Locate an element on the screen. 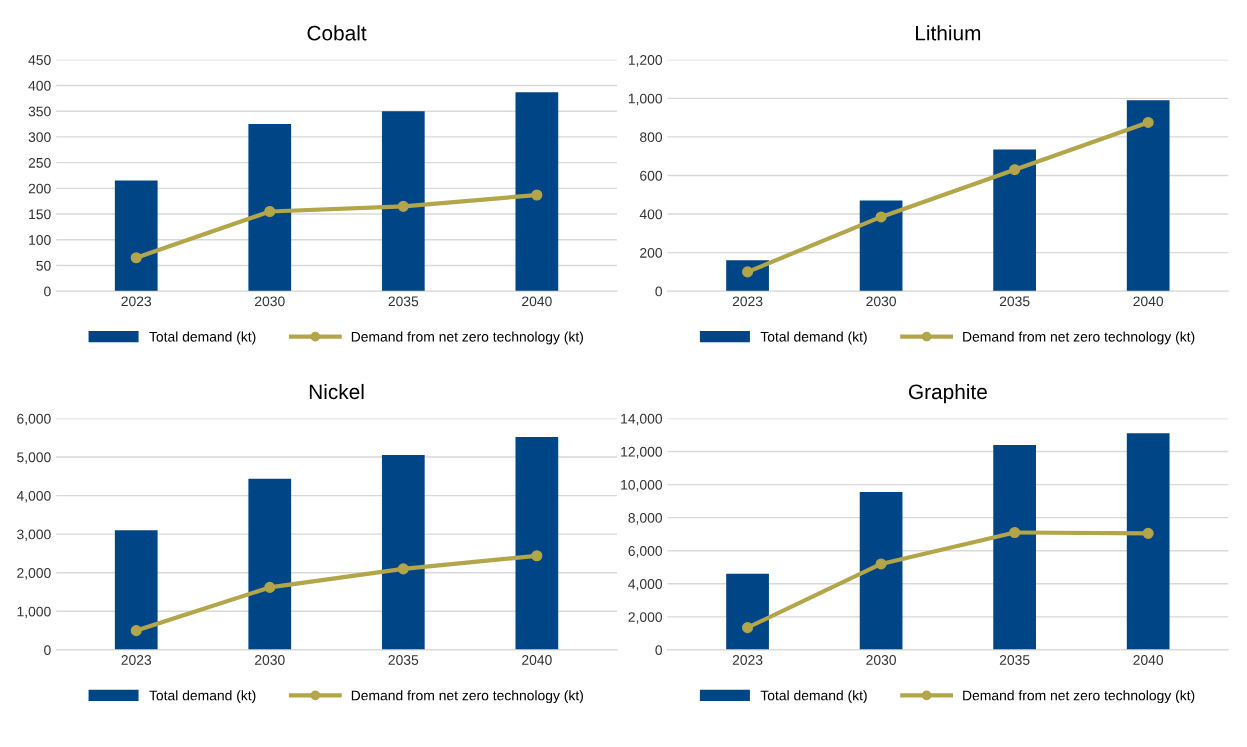 This screenshot has height=747, width=1247. y-tick-label: 1,200 is located at coordinates (645, 61).